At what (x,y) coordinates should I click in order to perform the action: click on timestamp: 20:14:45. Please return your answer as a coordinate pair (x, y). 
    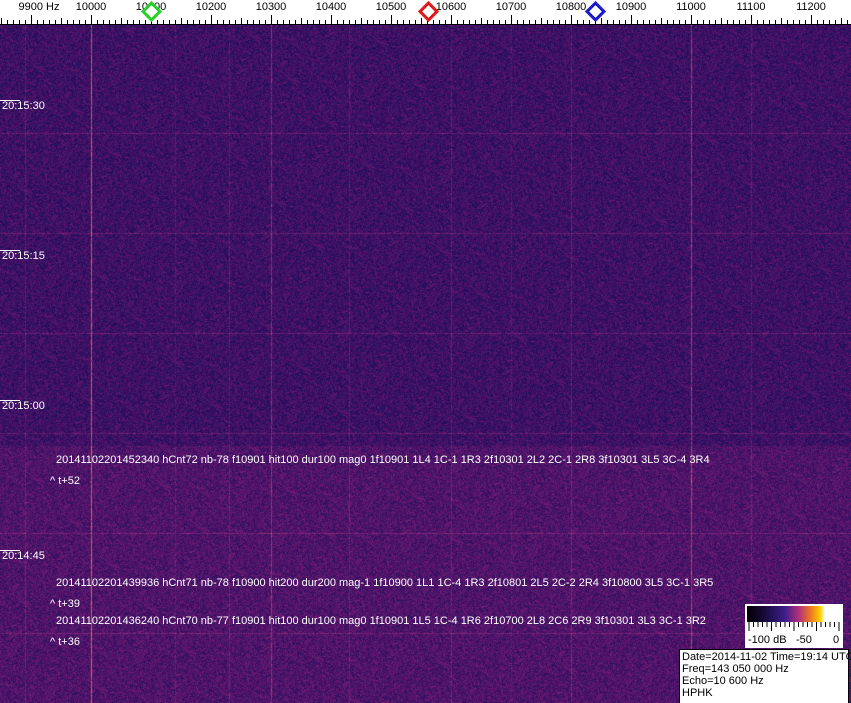
    Looking at the image, I should click on (23, 556).